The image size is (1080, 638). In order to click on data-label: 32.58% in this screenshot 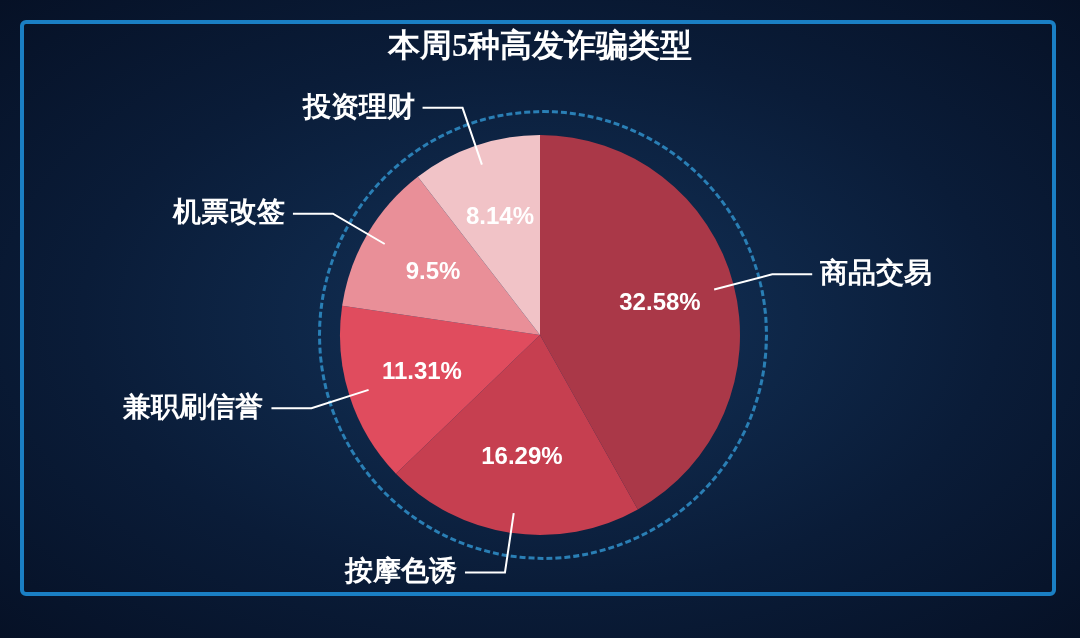, I will do `click(660, 302)`.